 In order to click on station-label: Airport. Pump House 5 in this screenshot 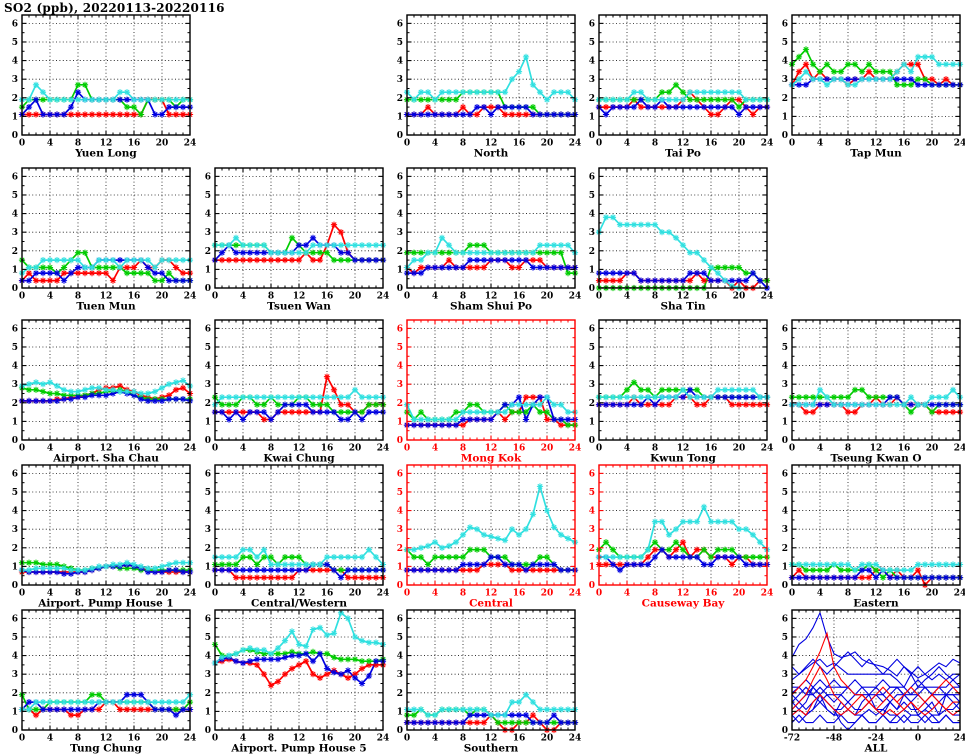, I will do `click(298, 749)`.